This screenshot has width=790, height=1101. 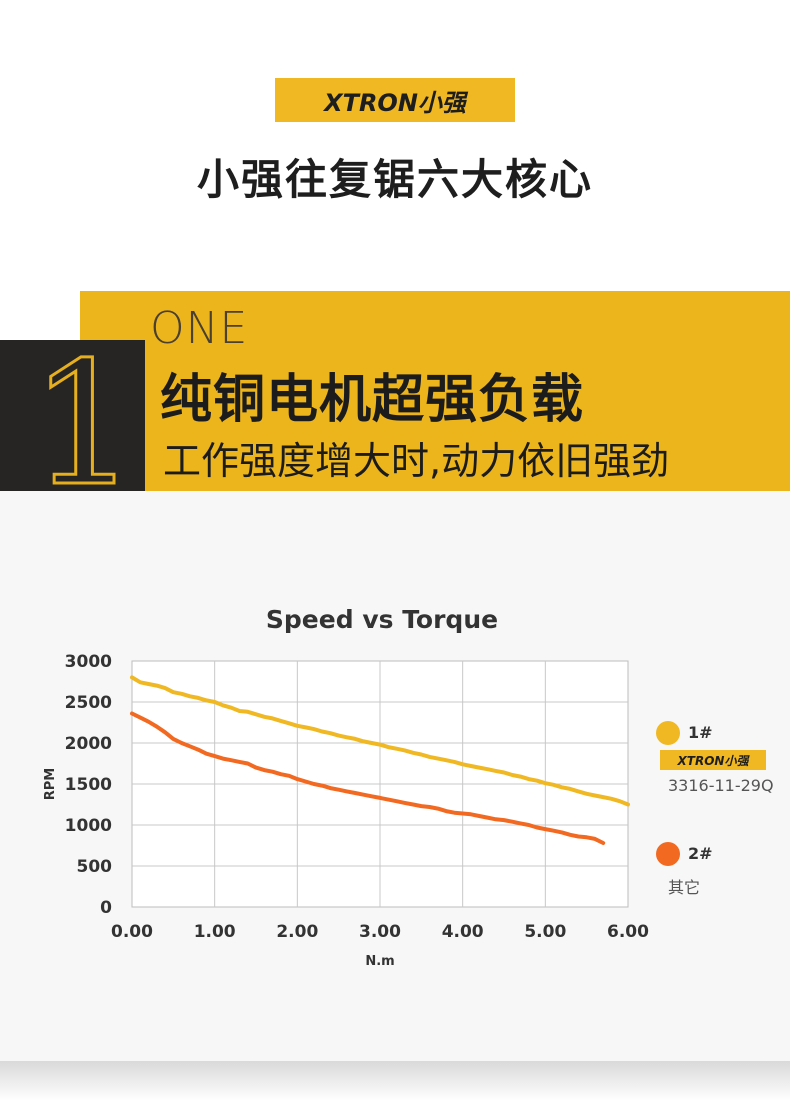 I want to click on legend-name-1: 1#, so click(x=700, y=732).